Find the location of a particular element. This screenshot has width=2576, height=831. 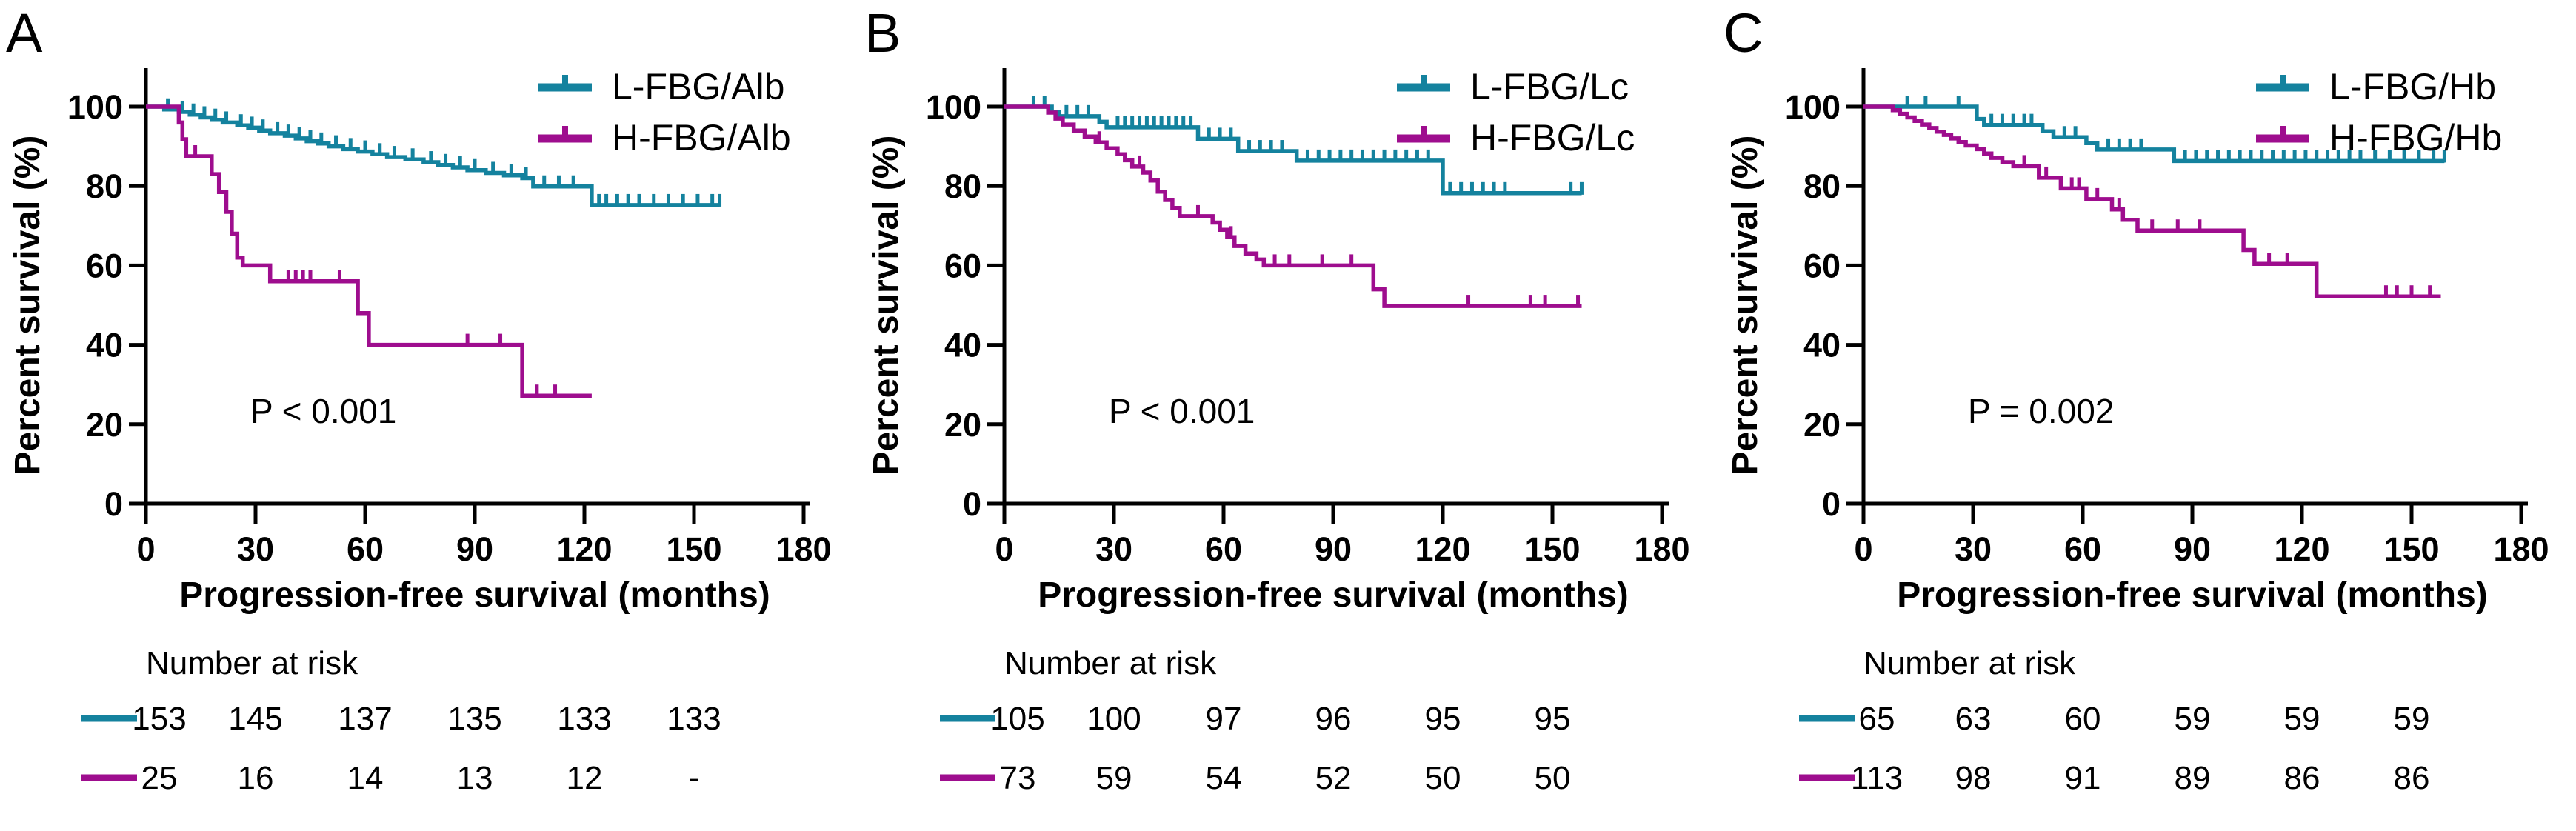

panel-label: A is located at coordinates (24, 33).